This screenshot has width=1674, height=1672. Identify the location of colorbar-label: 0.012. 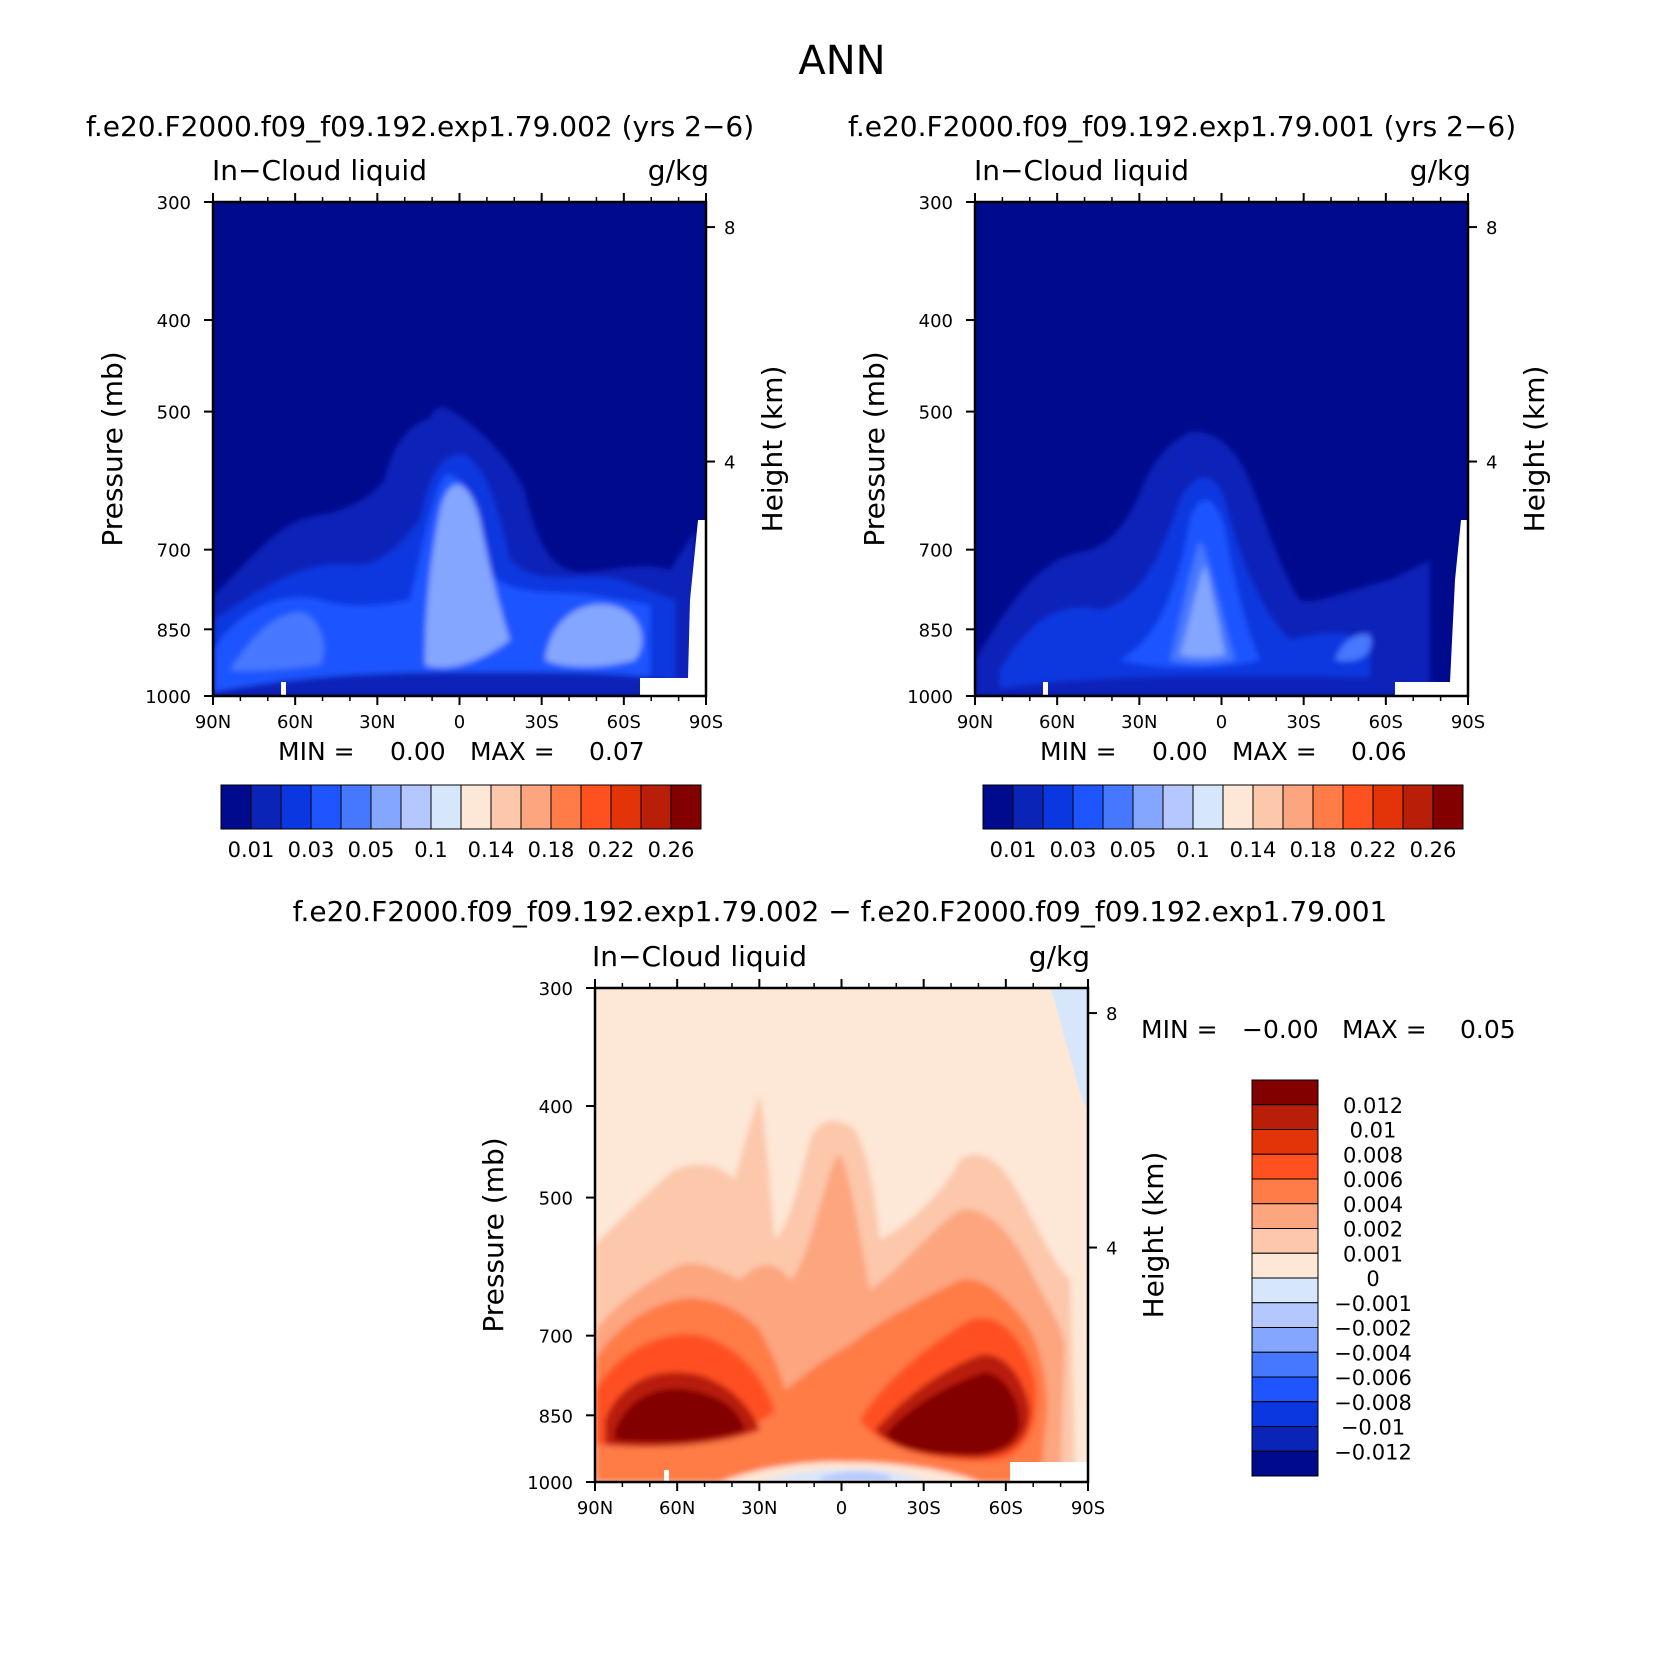
(1373, 1106).